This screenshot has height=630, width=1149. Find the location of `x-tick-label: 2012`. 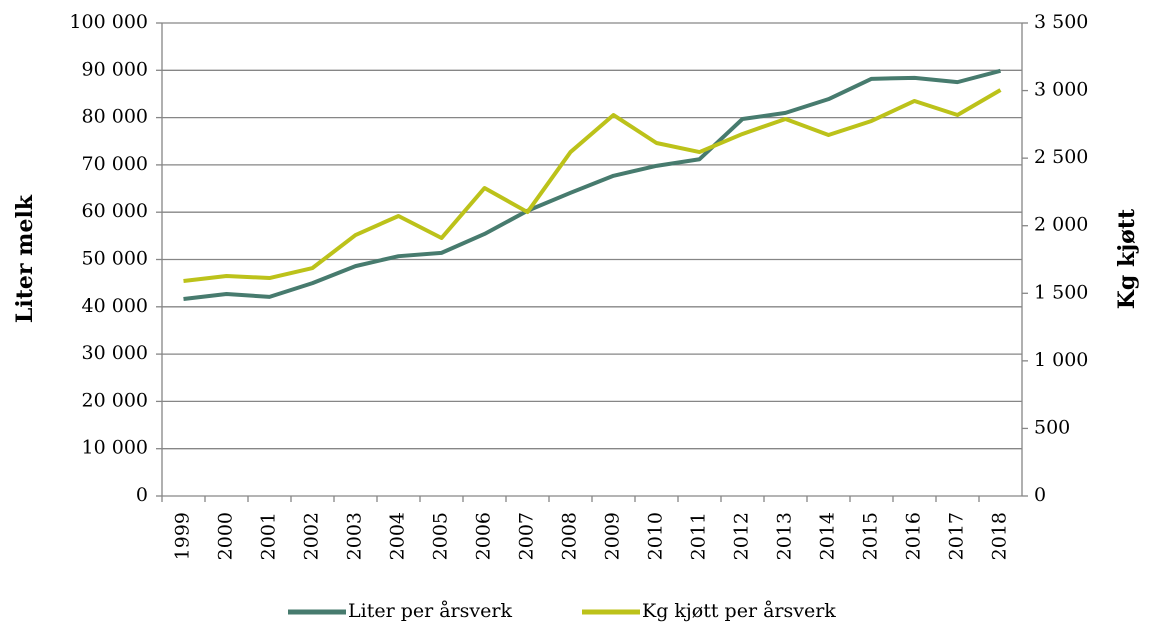

x-tick-label: 2012 is located at coordinates (742, 536).